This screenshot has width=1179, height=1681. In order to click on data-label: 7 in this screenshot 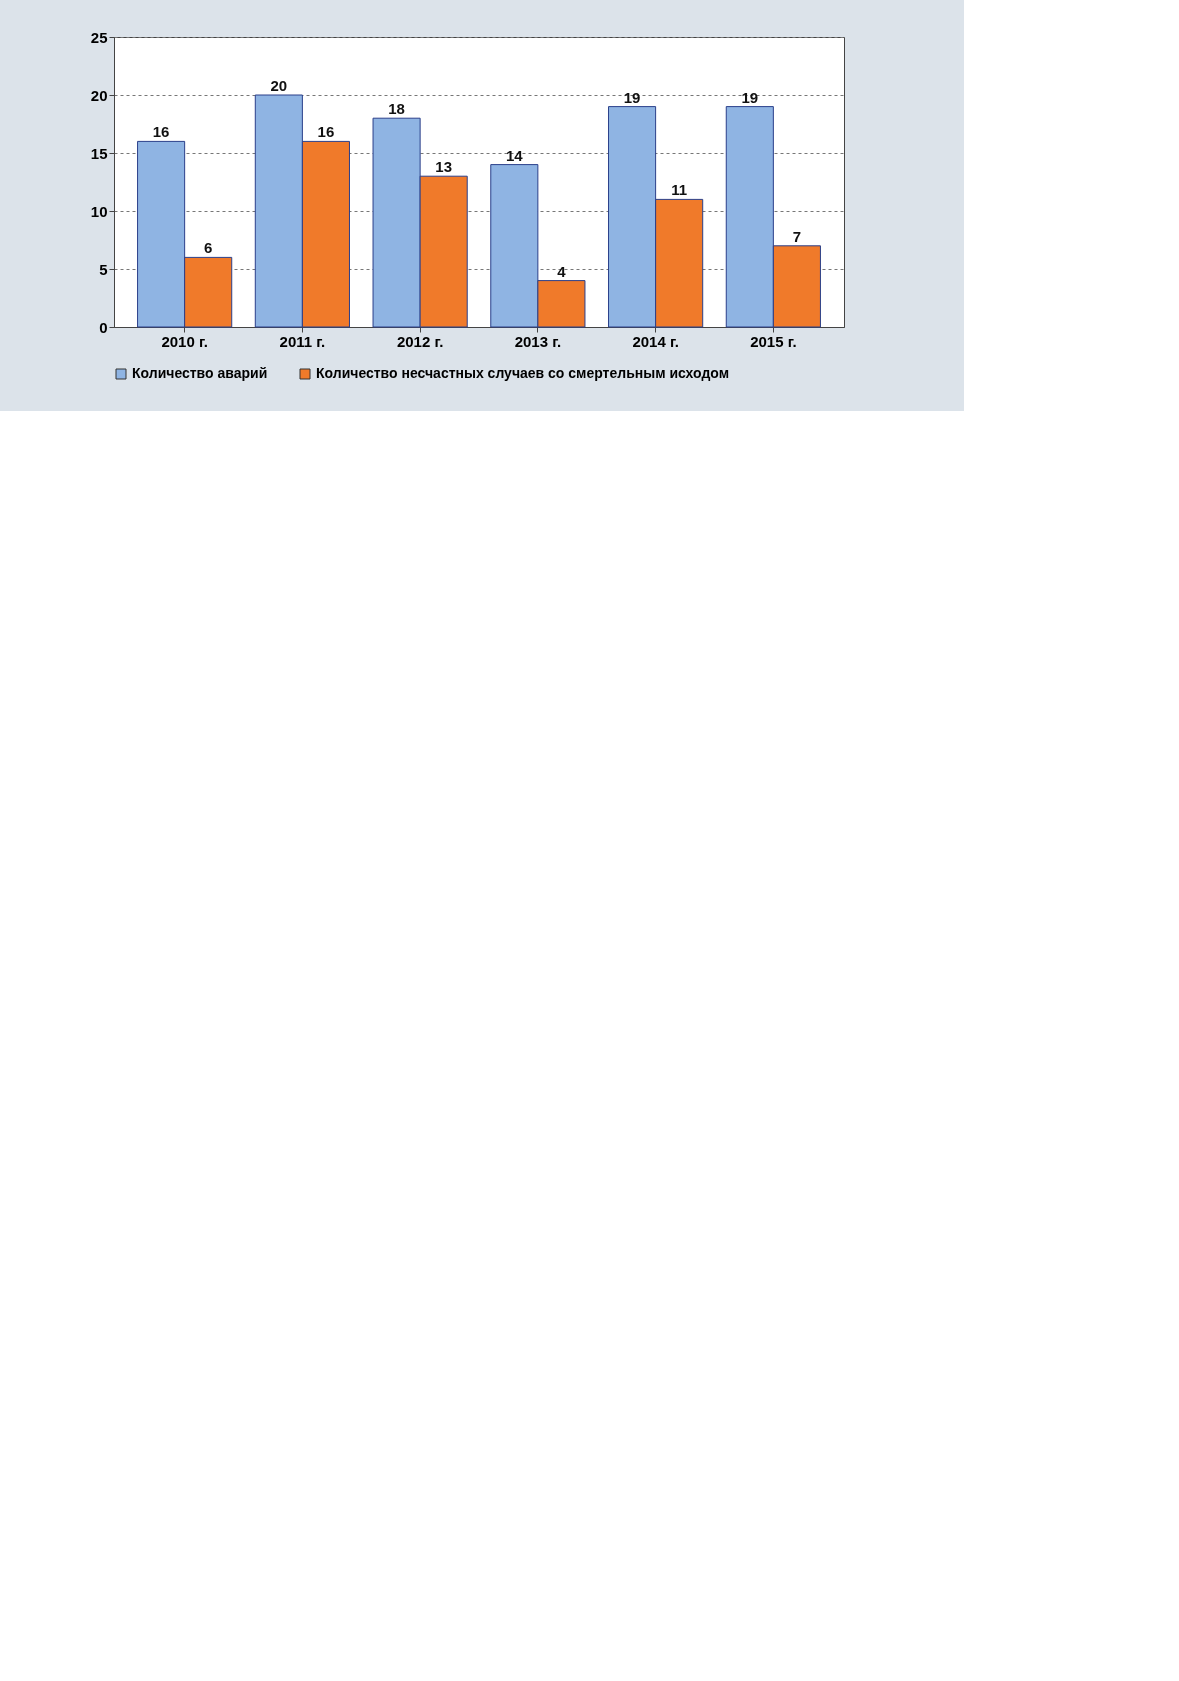, I will do `click(797, 236)`.